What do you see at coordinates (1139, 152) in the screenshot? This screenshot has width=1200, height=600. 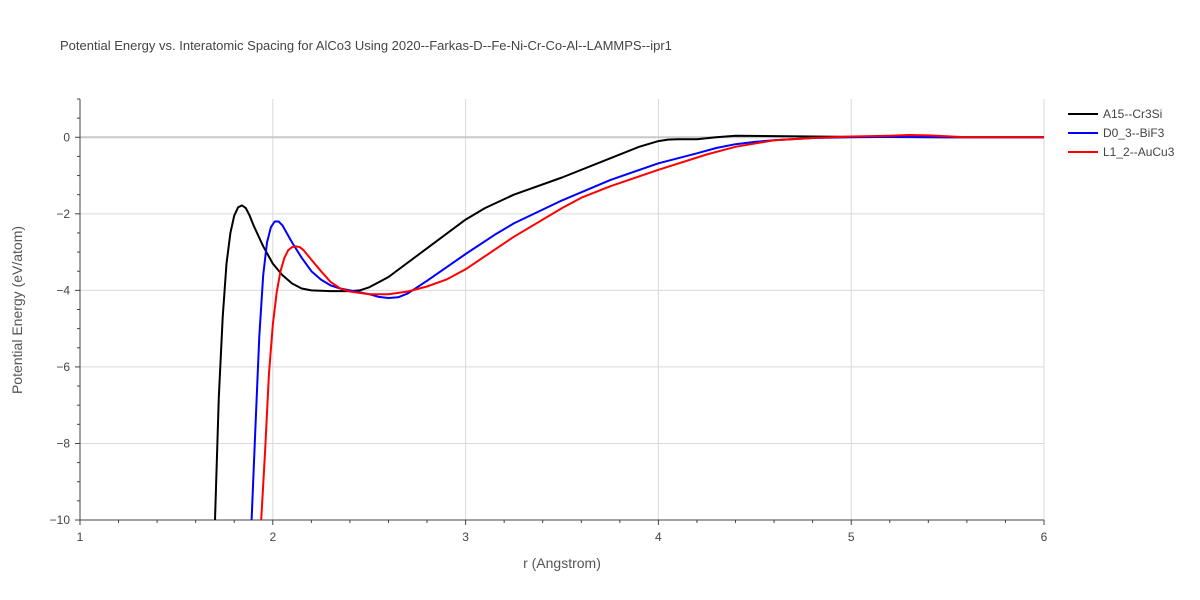 I see `legend-label: L1_2--AuCu3` at bounding box center [1139, 152].